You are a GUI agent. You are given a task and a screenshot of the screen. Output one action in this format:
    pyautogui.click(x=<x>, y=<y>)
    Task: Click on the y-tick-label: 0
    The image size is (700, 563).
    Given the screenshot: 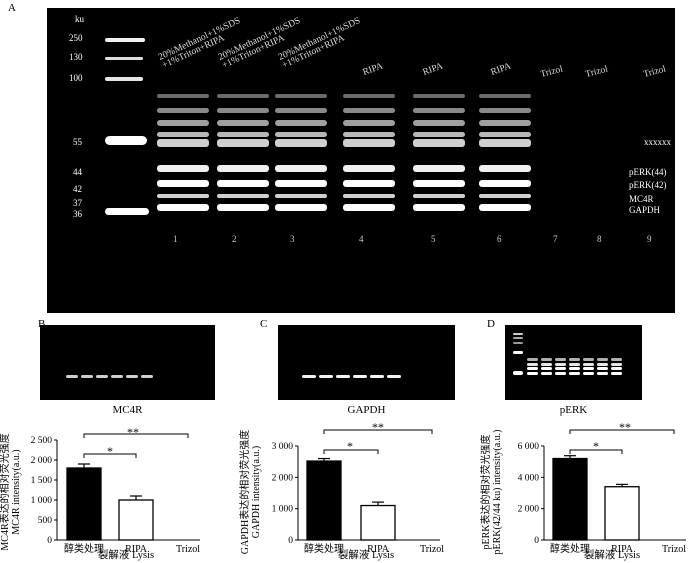 What is the action you would take?
    pyautogui.click(x=49, y=541)
    